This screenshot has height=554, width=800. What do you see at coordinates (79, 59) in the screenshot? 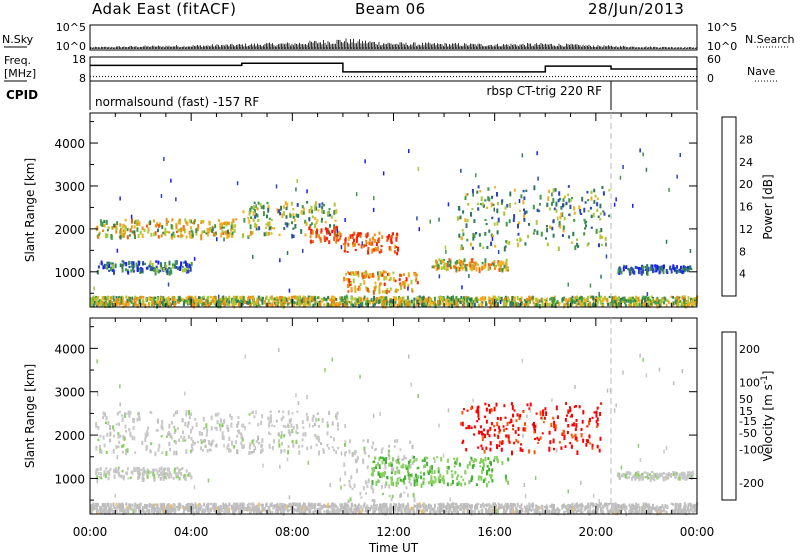
I see `freq-tick-top: 18` at bounding box center [79, 59].